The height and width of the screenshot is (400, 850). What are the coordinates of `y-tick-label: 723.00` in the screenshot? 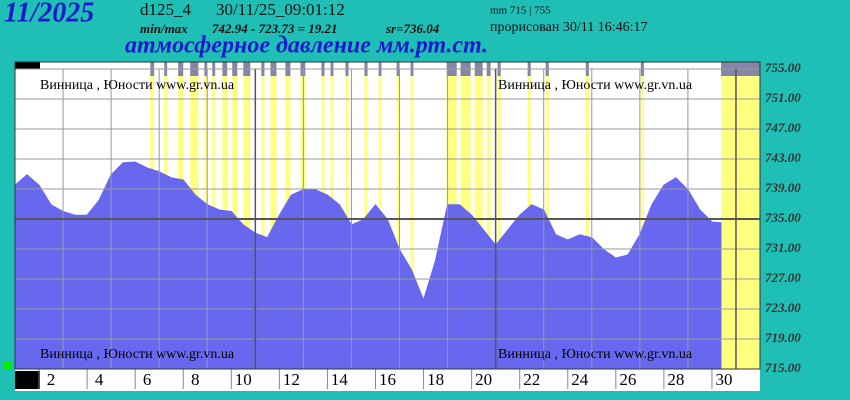 It's located at (783, 307).